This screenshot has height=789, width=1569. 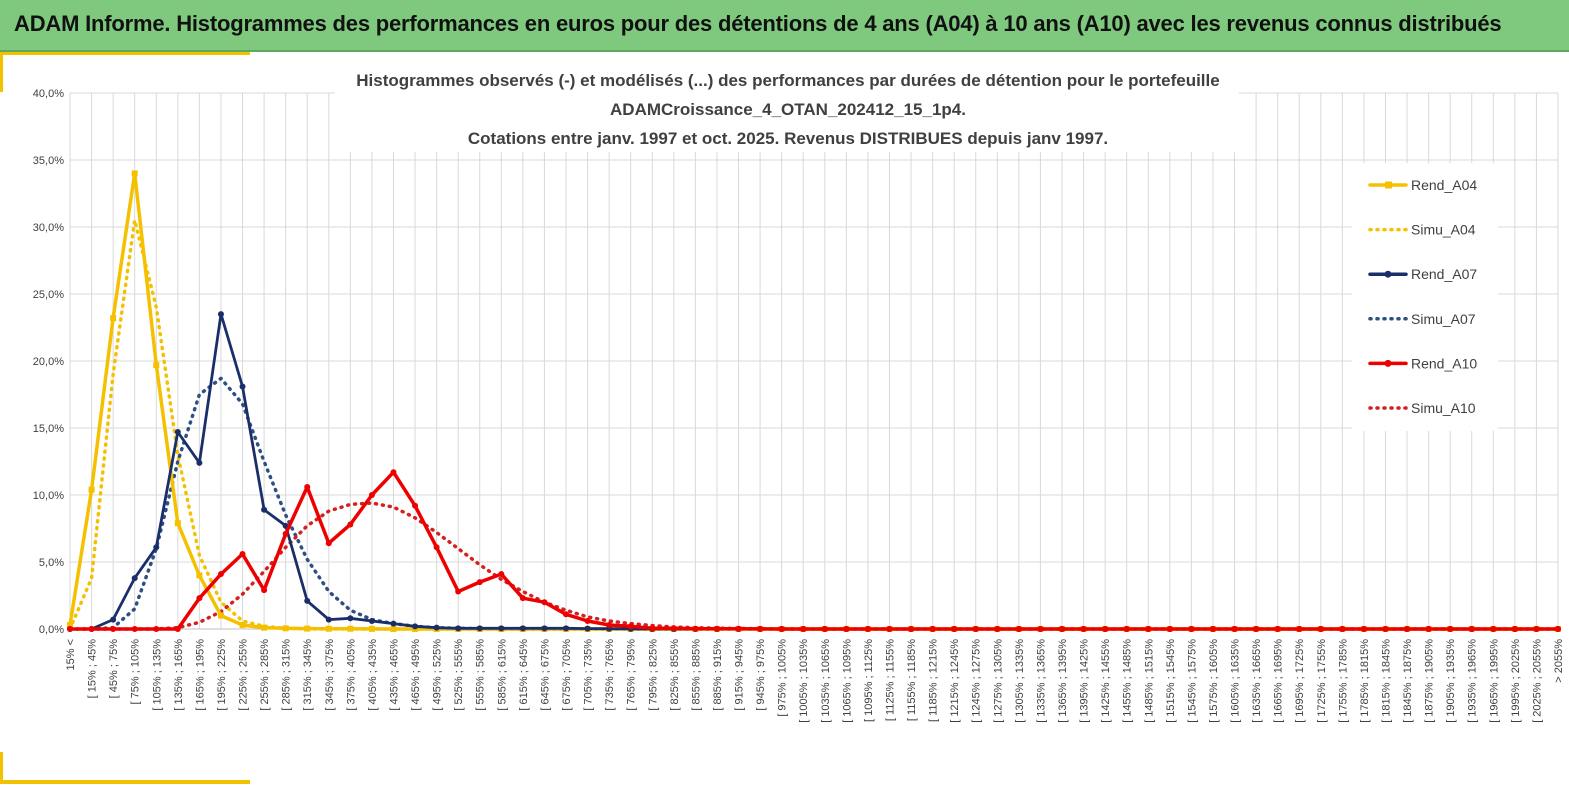 What do you see at coordinates (51, 630) in the screenshot?
I see `y-tick-label: 0,0%` at bounding box center [51, 630].